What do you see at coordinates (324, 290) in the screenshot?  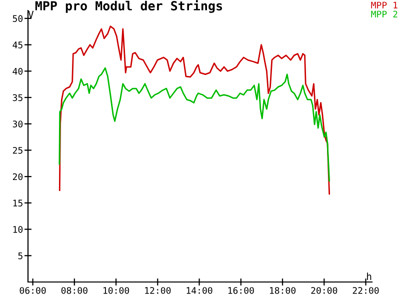 I see `x-tick-label: 20:00` at bounding box center [324, 290].